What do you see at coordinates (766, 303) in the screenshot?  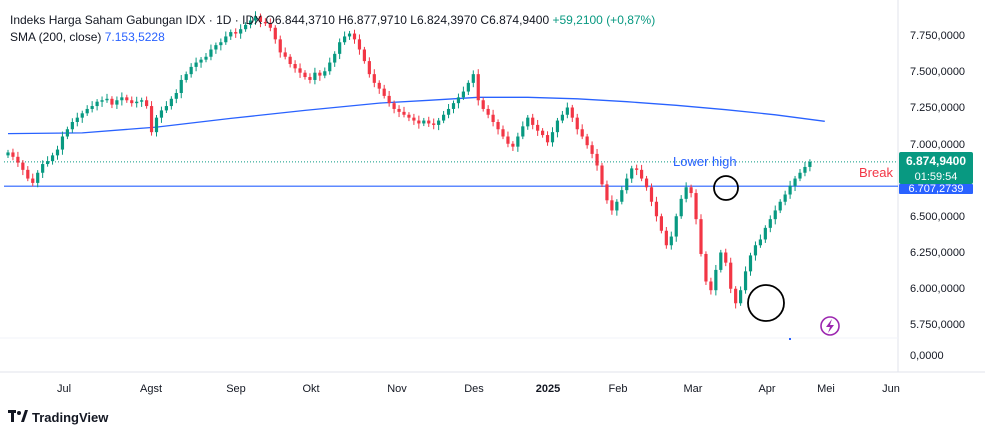 I see `low-circle` at bounding box center [766, 303].